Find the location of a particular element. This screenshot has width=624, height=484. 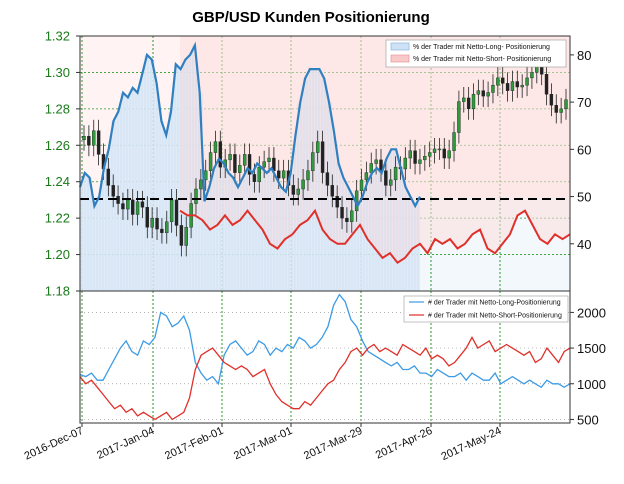

short-trader-count-line is located at coordinates (325, 378).